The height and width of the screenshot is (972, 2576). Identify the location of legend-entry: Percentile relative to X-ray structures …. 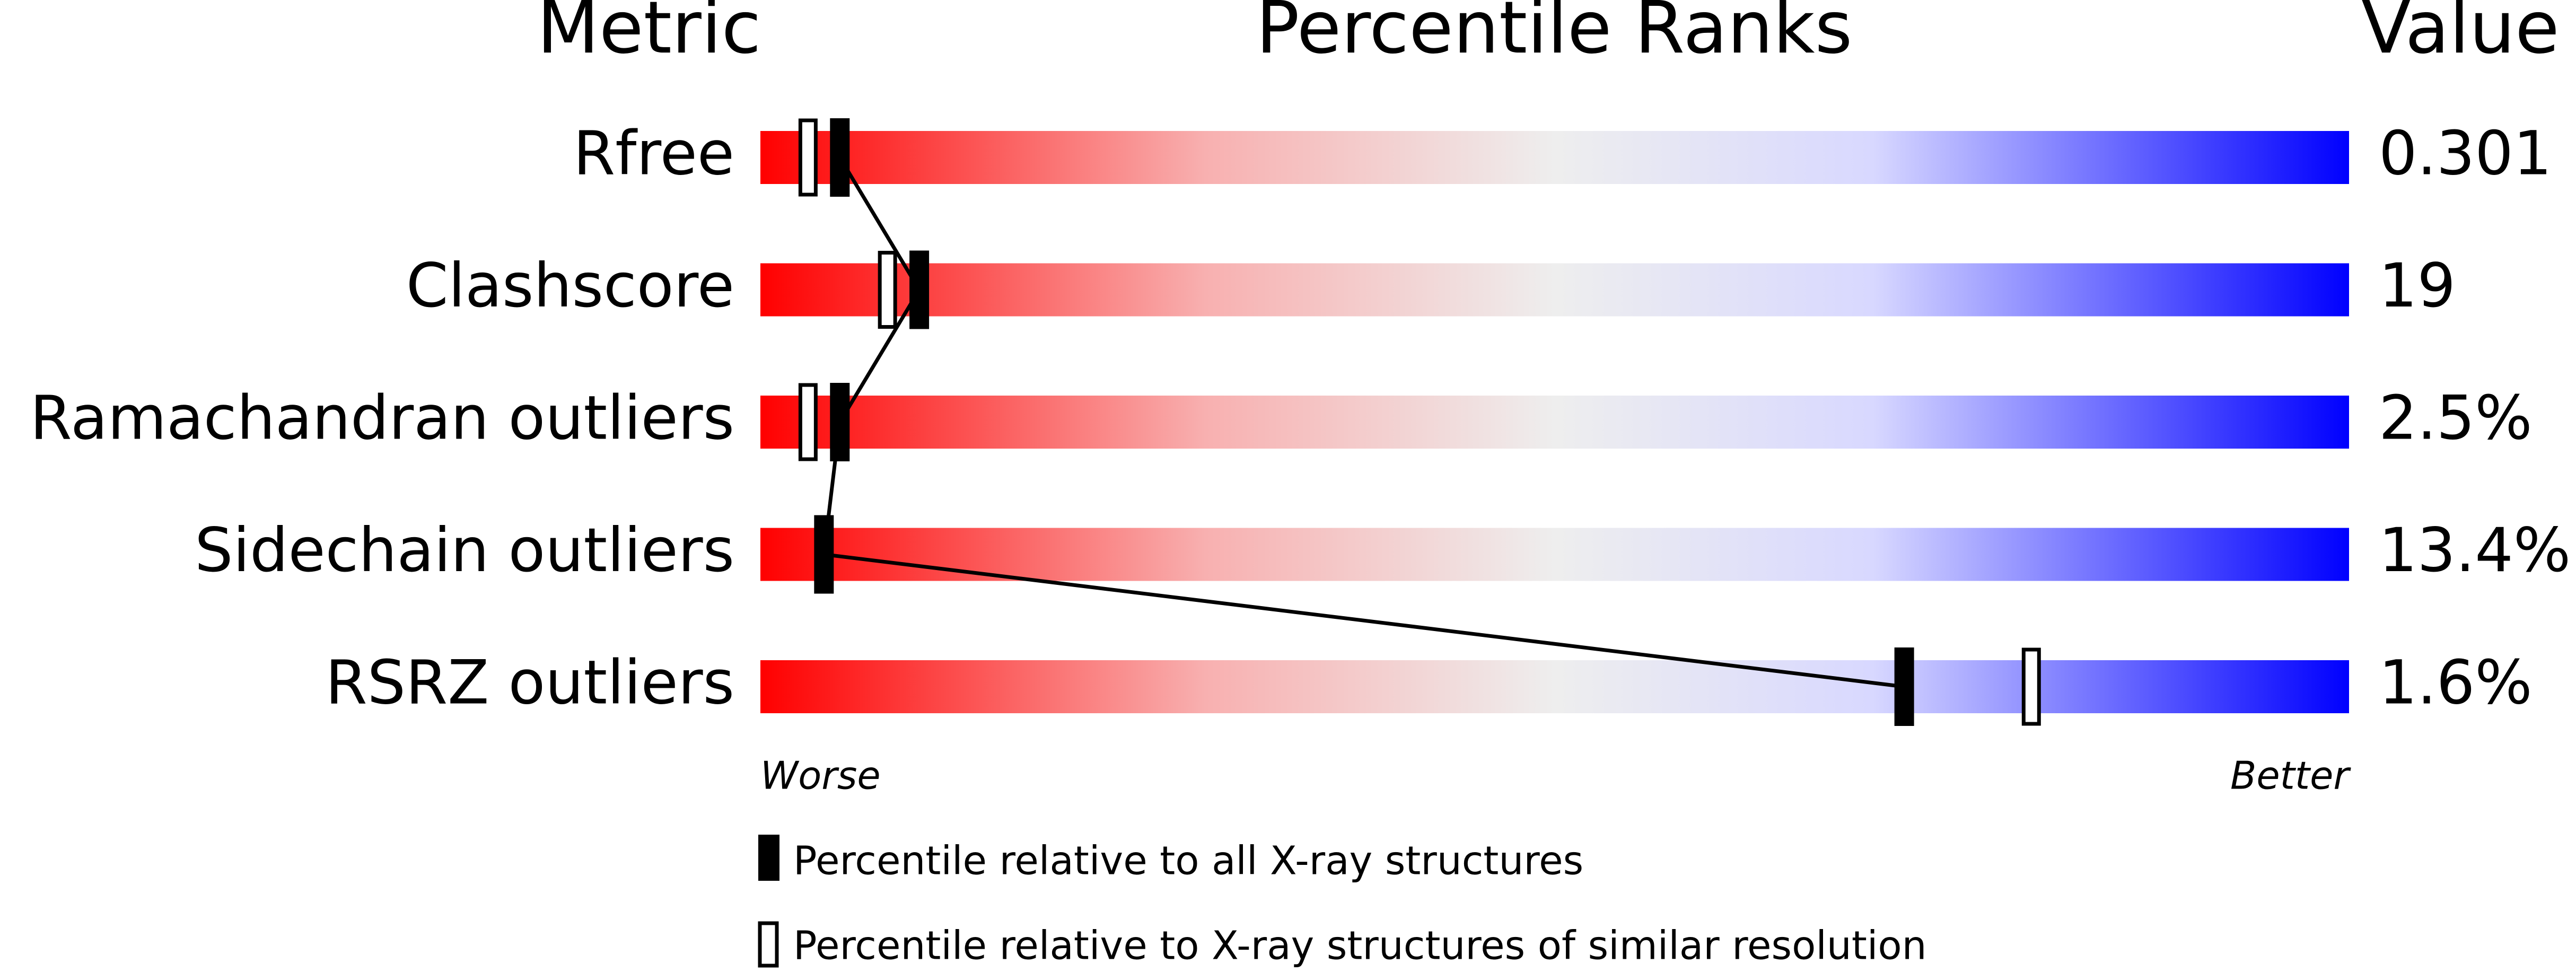
(1360, 946).